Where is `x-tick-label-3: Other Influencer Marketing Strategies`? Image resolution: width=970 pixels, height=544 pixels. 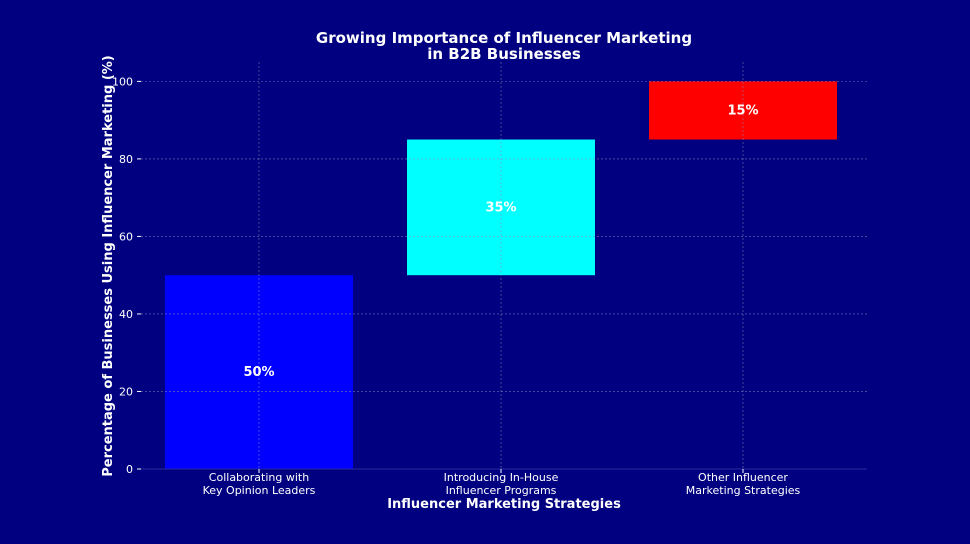 x-tick-label-3: Other Influencer Marketing Strategies is located at coordinates (743, 484).